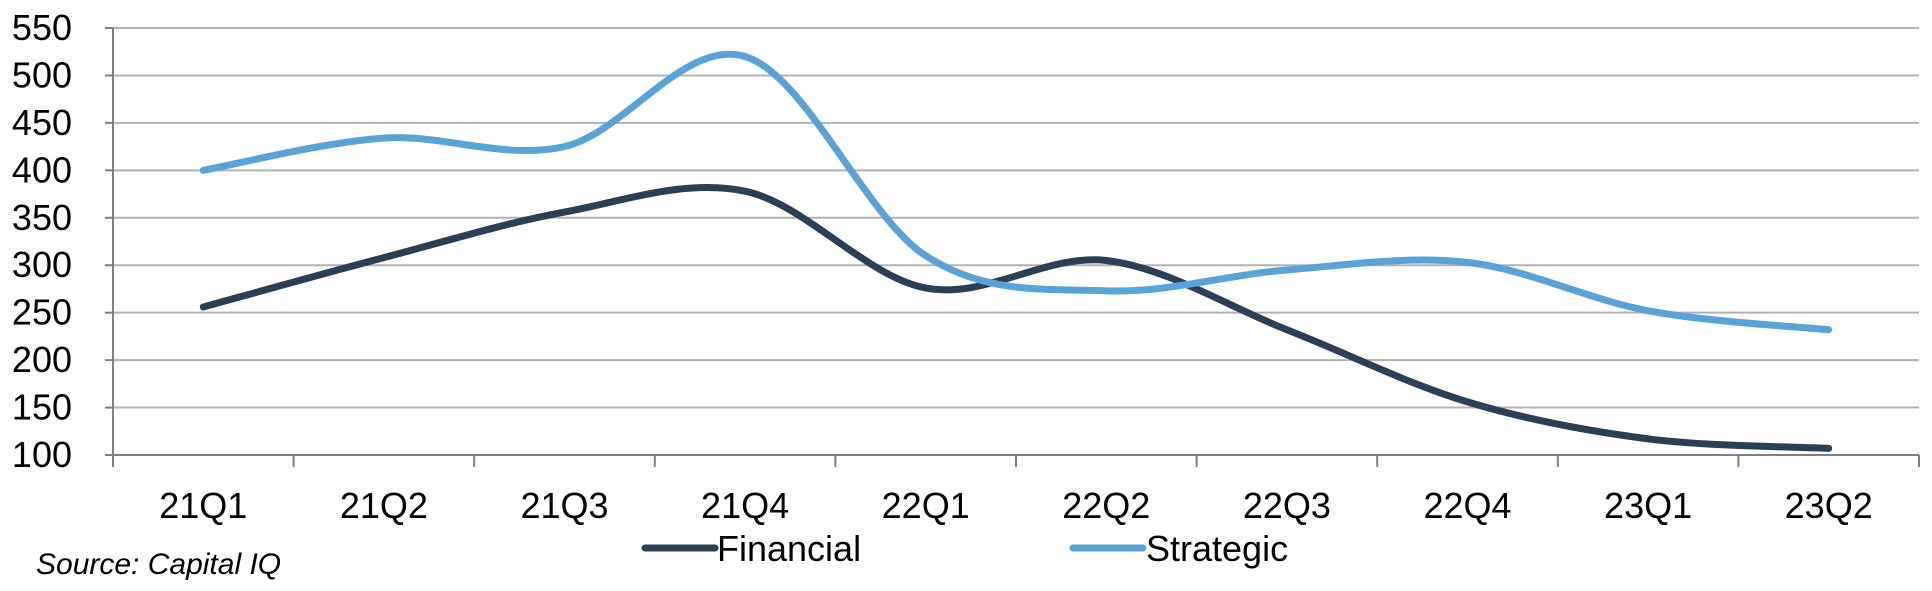  I want to click on x-tick-label: 21Q4, so click(745, 505).